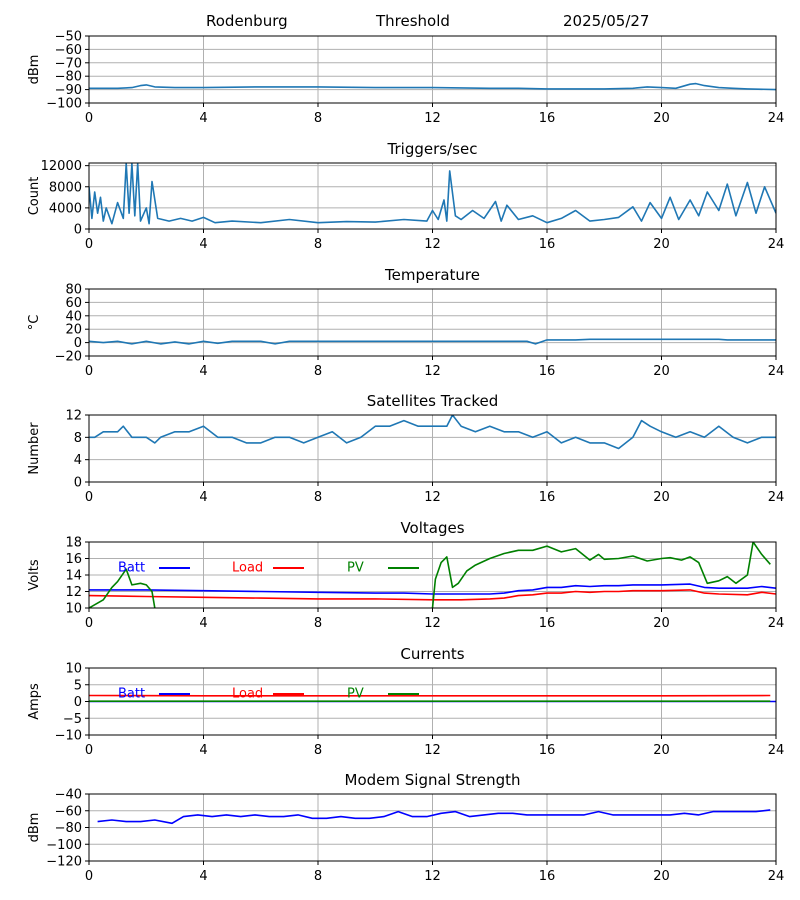 The height and width of the screenshot is (900, 800). Describe the element at coordinates (61, 166) in the screenshot. I see `y-tick-label: 12000` at that location.